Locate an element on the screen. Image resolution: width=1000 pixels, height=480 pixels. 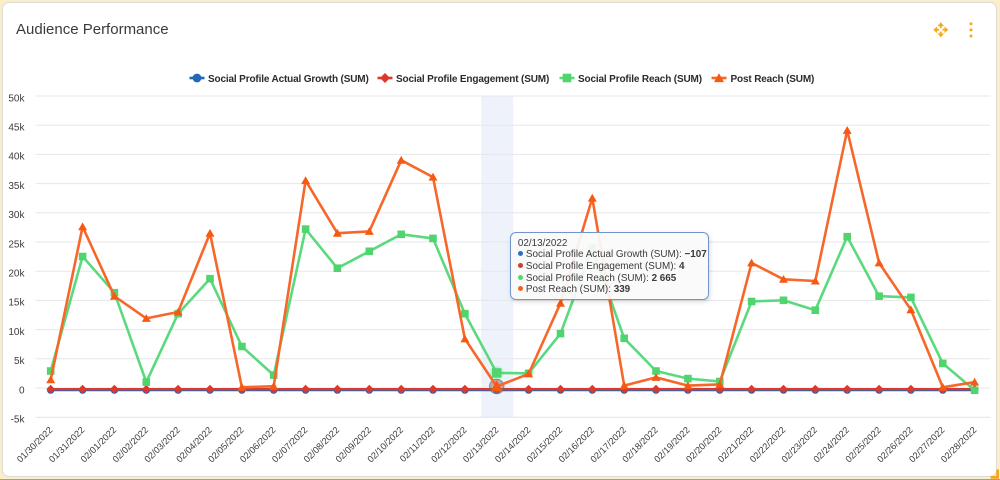
svg-text: 25k is located at coordinates (16, 244).